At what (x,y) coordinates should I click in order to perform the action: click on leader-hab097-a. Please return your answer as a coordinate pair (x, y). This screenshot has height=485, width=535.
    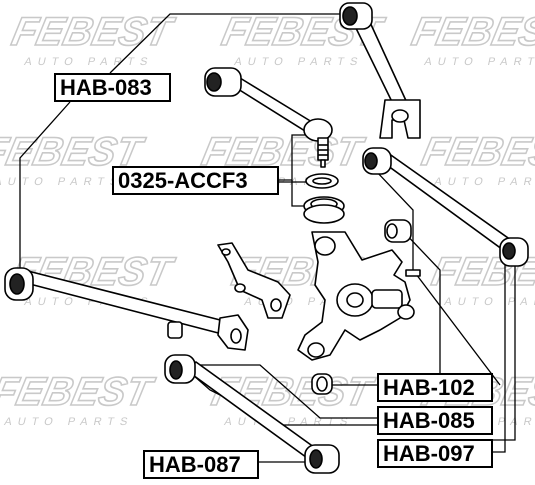
    Looking at the image, I should click on (437, 277).